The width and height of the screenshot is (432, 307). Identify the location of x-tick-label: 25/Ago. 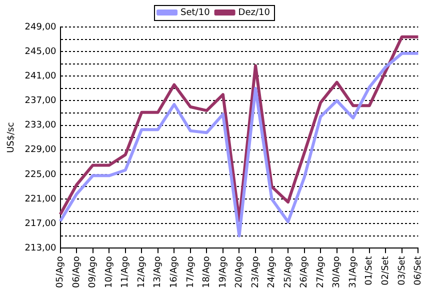
(288, 272).